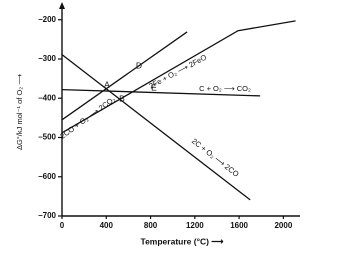 This screenshot has height=258, width=339. What do you see at coordinates (183, 241) in the screenshot?
I see `x-axis-label: Temperature (°C) ⟶` at bounding box center [183, 241].